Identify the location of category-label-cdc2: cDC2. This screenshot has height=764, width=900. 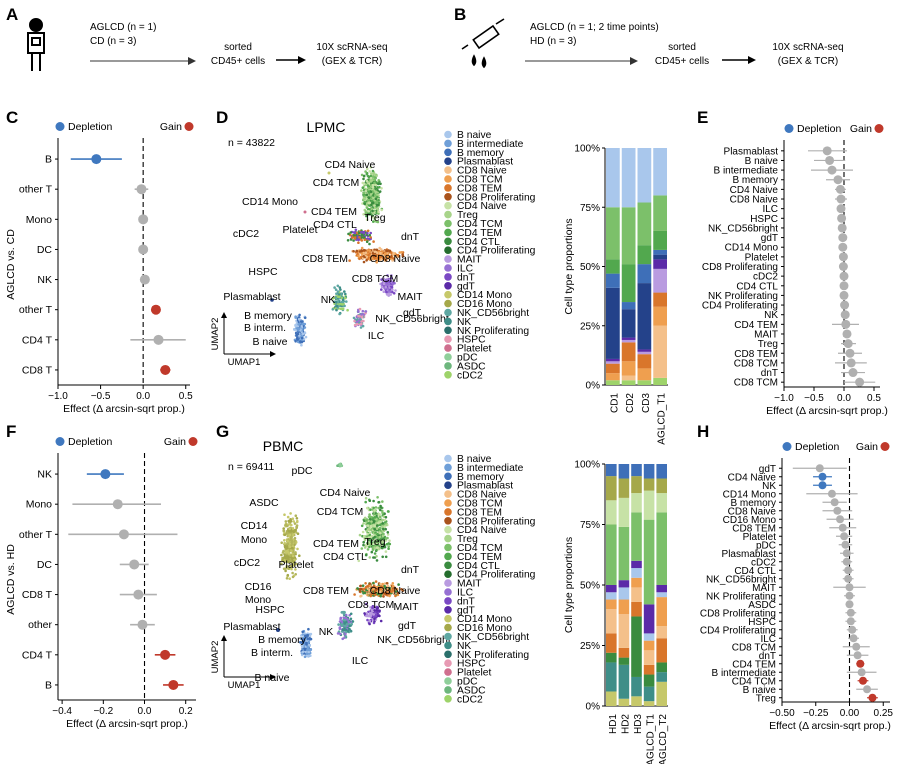
(763, 562).